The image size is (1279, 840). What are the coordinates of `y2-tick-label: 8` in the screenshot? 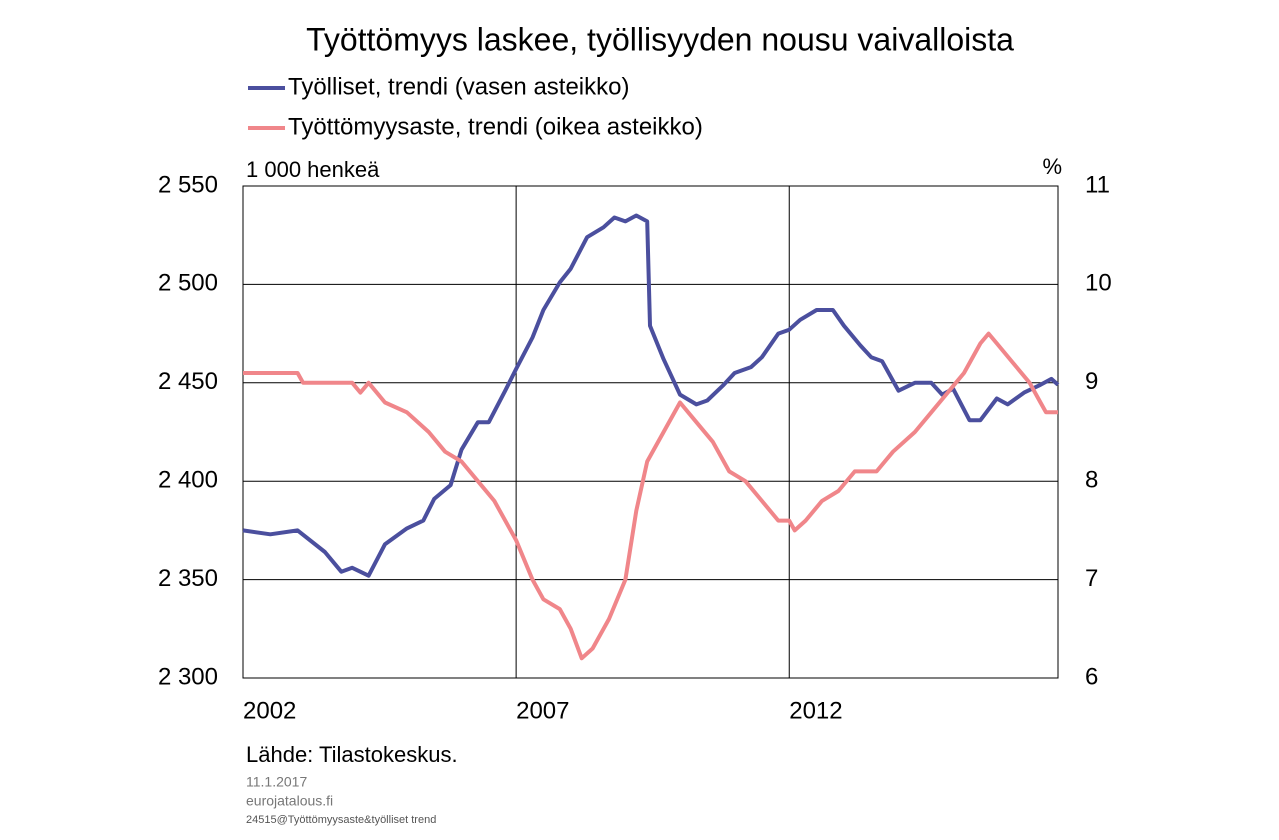 It's located at (1091, 480).